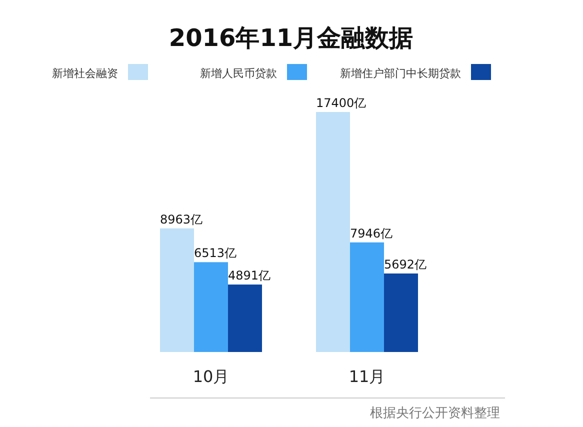  What do you see at coordinates (400, 73) in the screenshot?
I see `legend-label: 新增住户部门中长期贷款` at bounding box center [400, 73].